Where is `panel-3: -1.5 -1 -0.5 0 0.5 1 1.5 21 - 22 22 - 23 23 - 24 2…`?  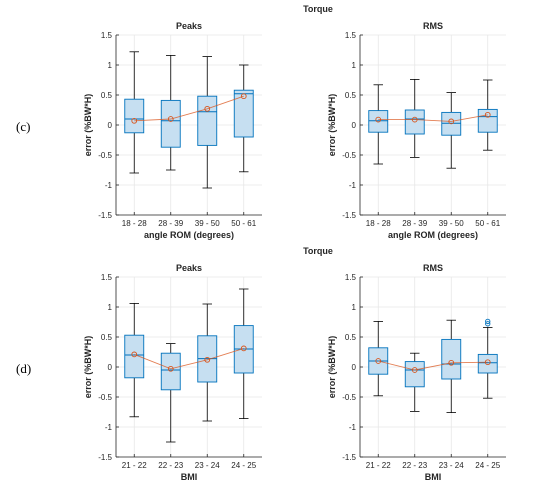
panel-3: -1.5 -1 -0.5 0 0.5 1 1.5 21 - 22 22 - 23 23 - 24 2… is located at coordinates (416, 372).